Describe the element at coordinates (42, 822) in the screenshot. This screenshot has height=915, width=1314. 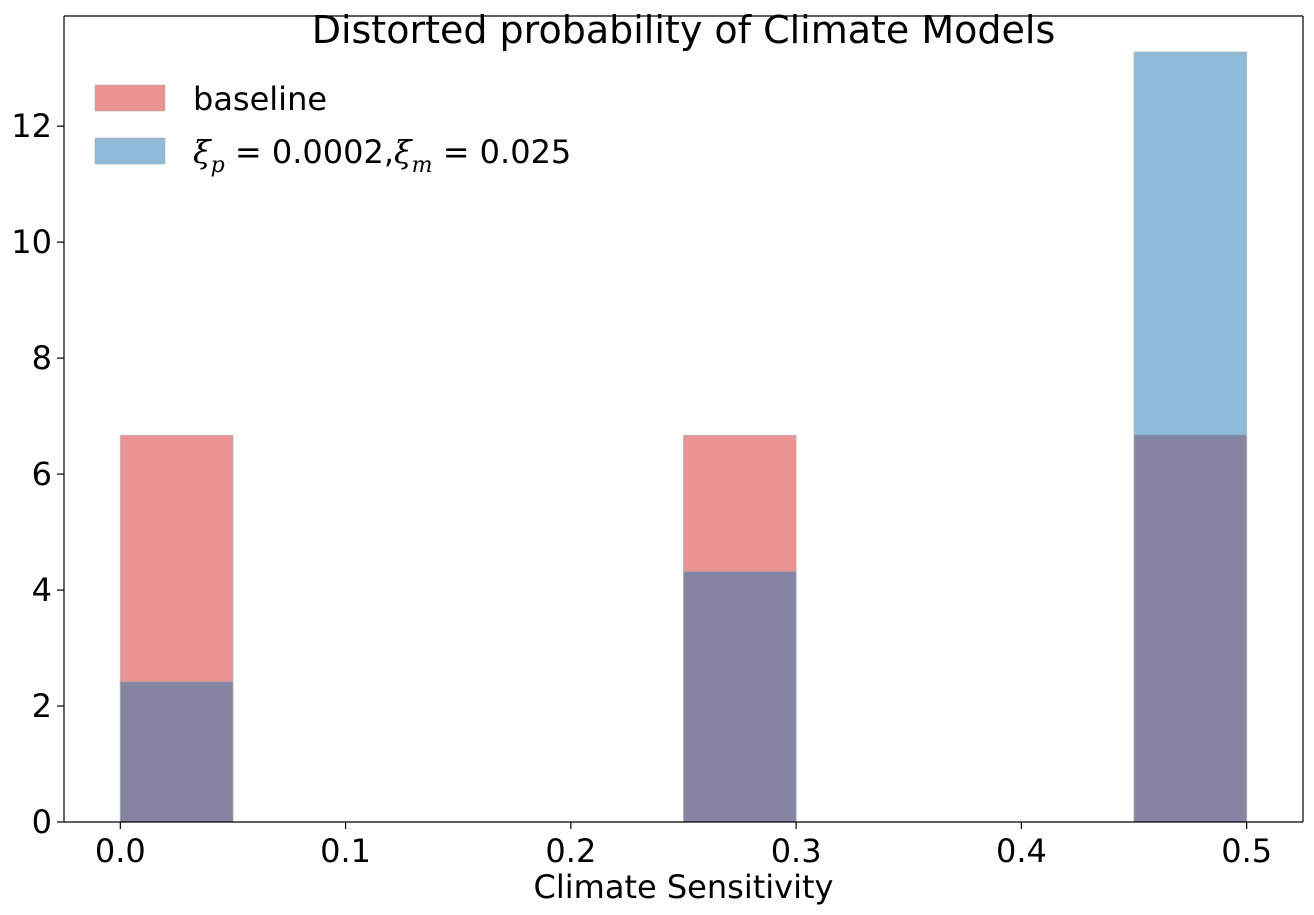
I see `y-tick-label: 0` at that location.